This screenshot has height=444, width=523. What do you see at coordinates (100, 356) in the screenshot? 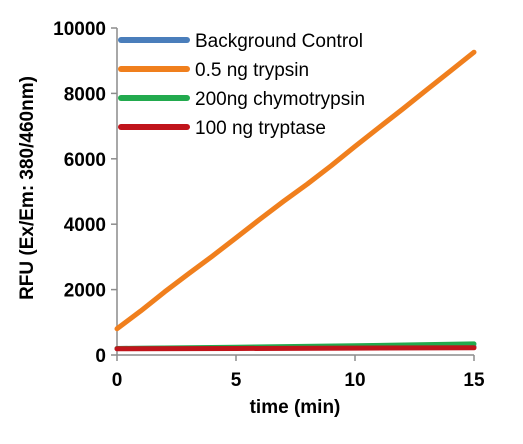
I see `y-tick-label: 0` at bounding box center [100, 356].